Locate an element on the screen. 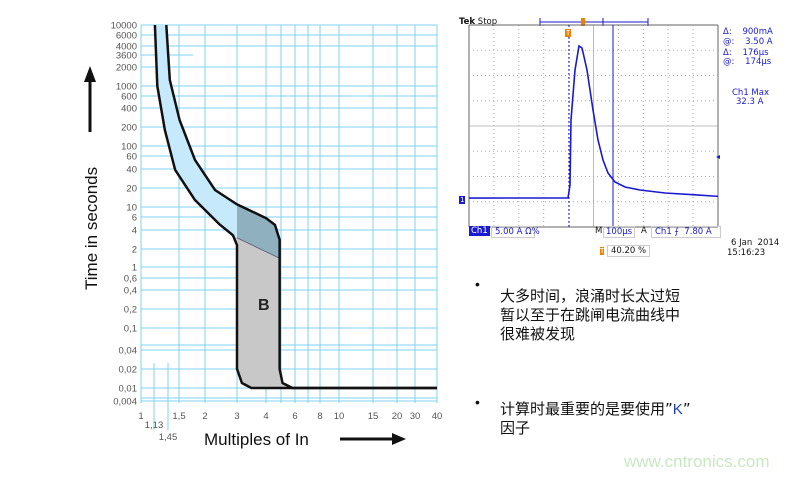  trigger-channel: Ch1 is located at coordinates (663, 232).